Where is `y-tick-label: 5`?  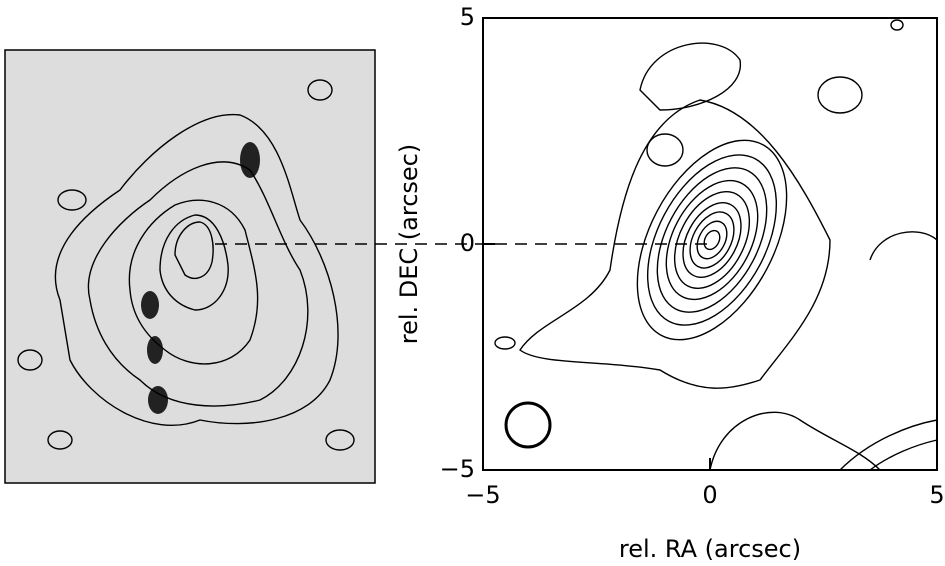 y-tick-label: 5 is located at coordinates (467, 17).